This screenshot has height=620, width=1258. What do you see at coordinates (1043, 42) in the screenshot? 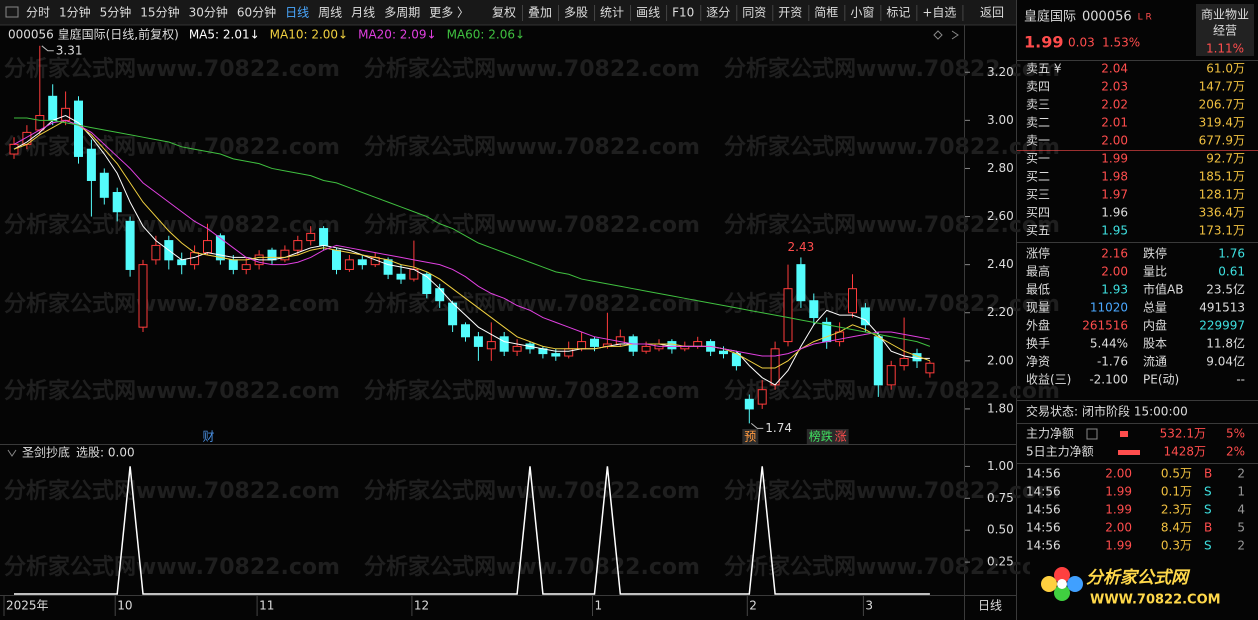
I see `price: 1.99` at bounding box center [1043, 42].